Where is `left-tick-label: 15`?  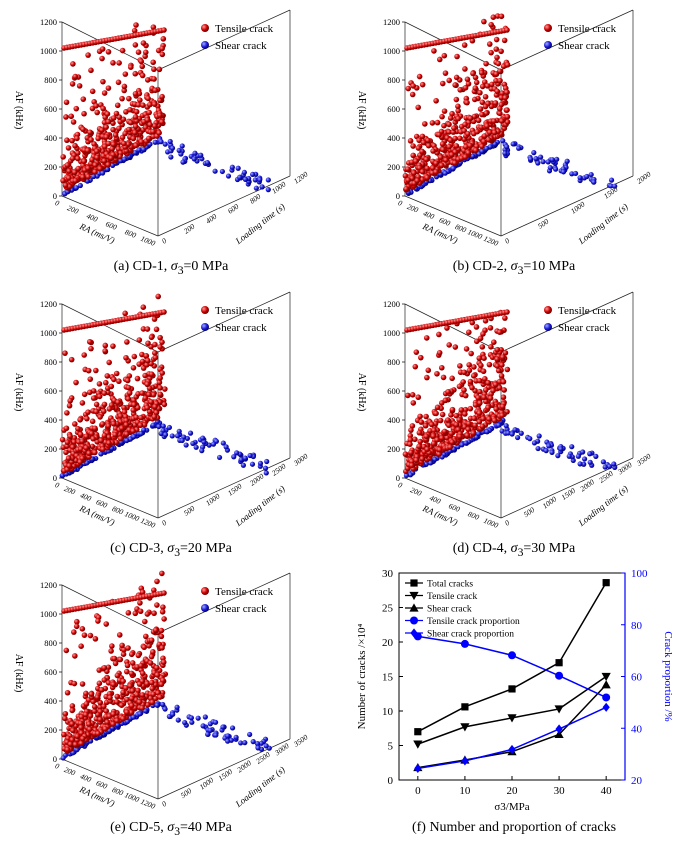
left-tick-label: 15 is located at coordinates (388, 678).